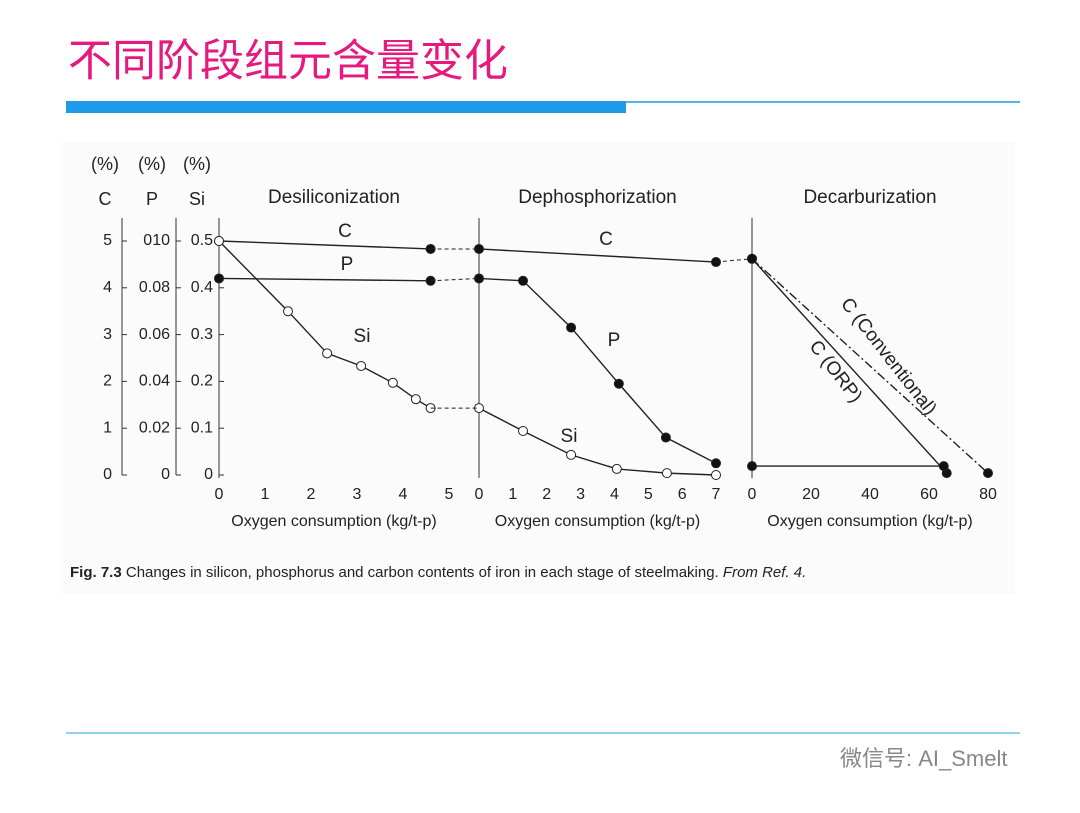 This screenshot has width=1080, height=813. I want to click on panel-title: Decarburization, so click(869, 197).